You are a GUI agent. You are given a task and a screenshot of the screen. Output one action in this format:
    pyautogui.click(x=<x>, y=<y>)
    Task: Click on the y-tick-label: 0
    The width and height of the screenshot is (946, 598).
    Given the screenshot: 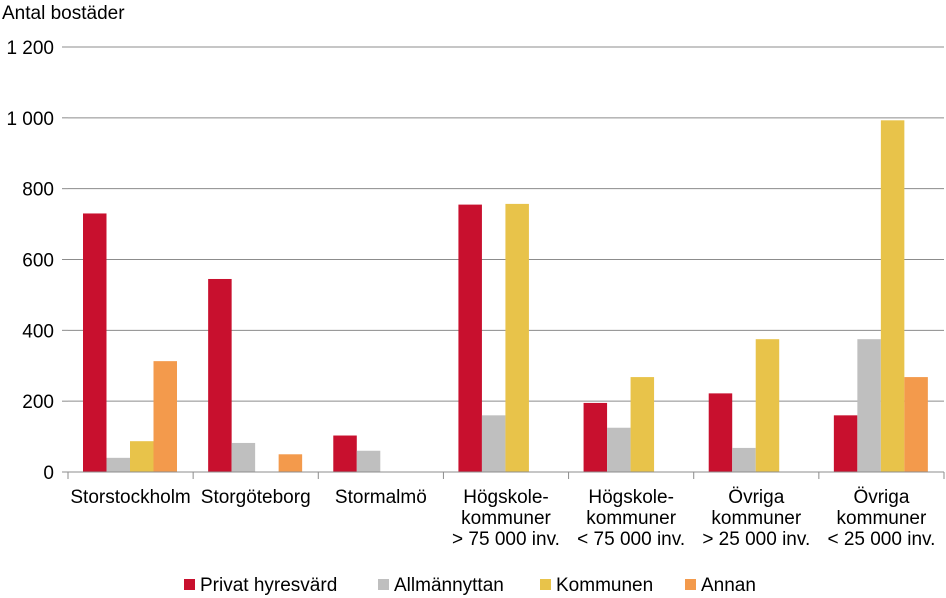 What is the action you would take?
    pyautogui.click(x=48, y=473)
    